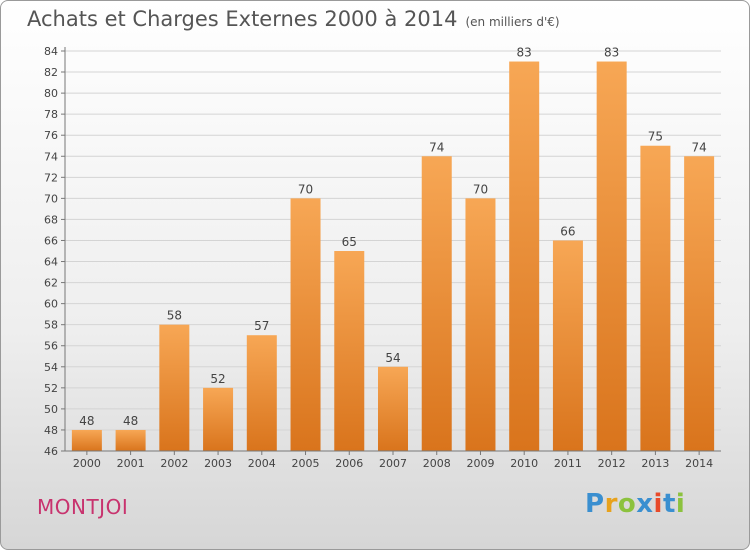 This screenshot has width=750, height=550. I want to click on y-tick-label: 70, so click(51, 198).